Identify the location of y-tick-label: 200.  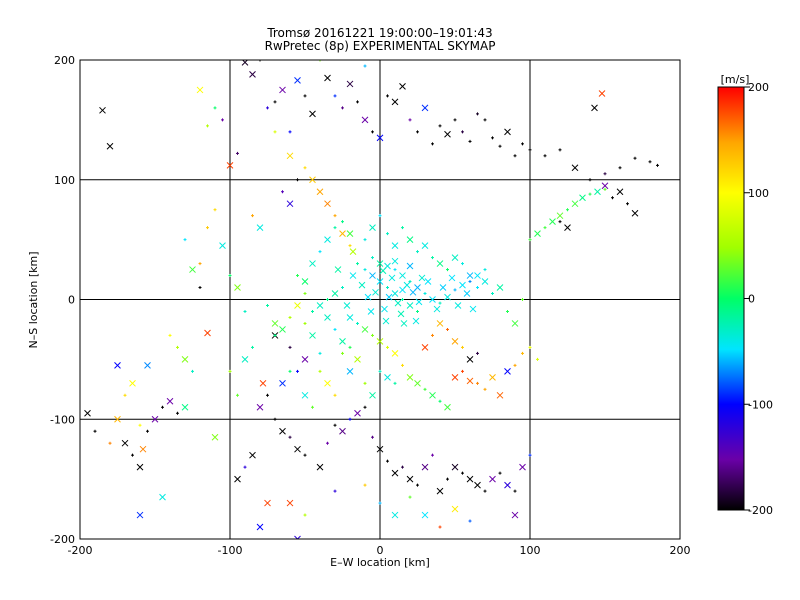
(64, 60).